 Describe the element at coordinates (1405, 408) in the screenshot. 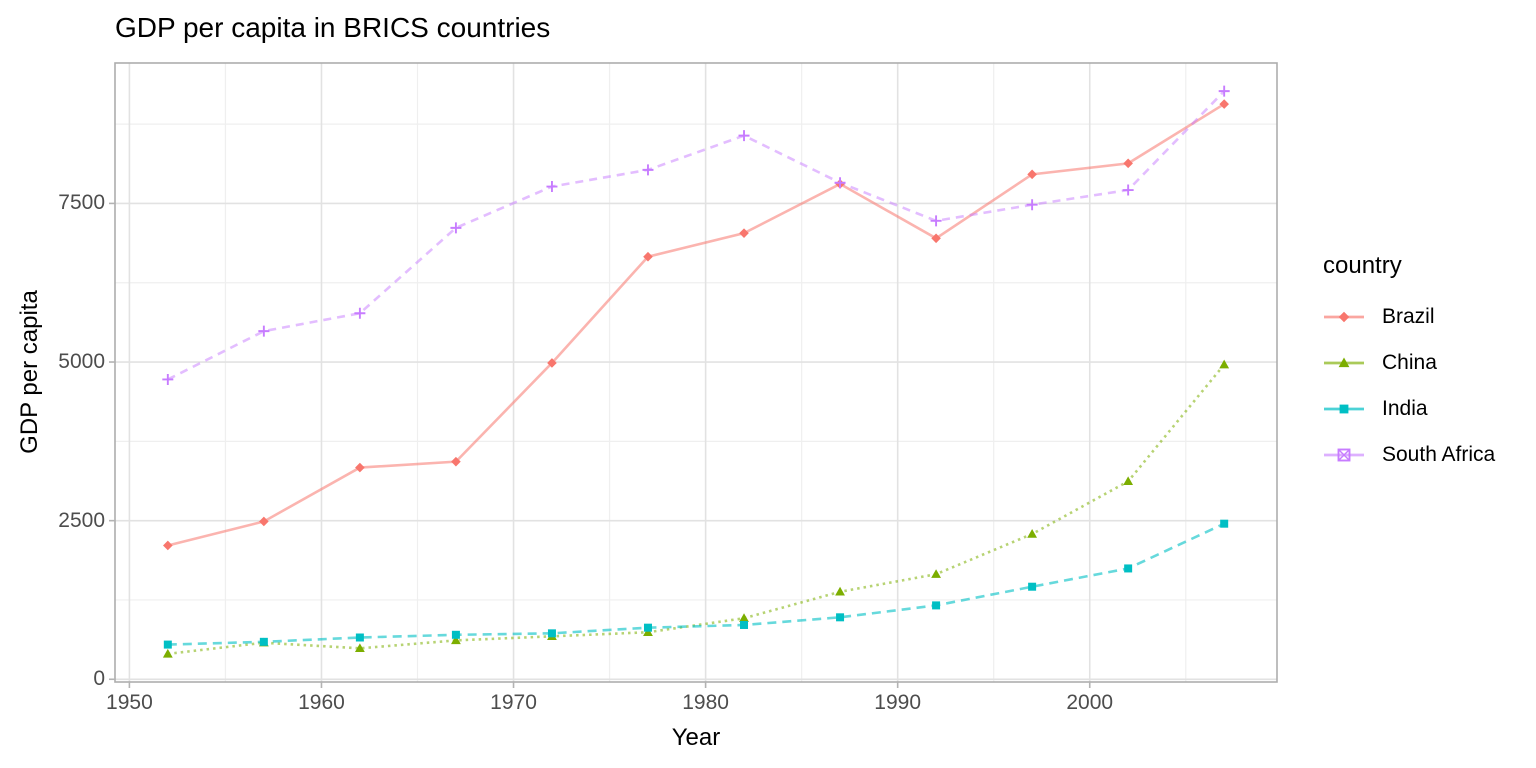

I see `legend-label-india: India` at that location.